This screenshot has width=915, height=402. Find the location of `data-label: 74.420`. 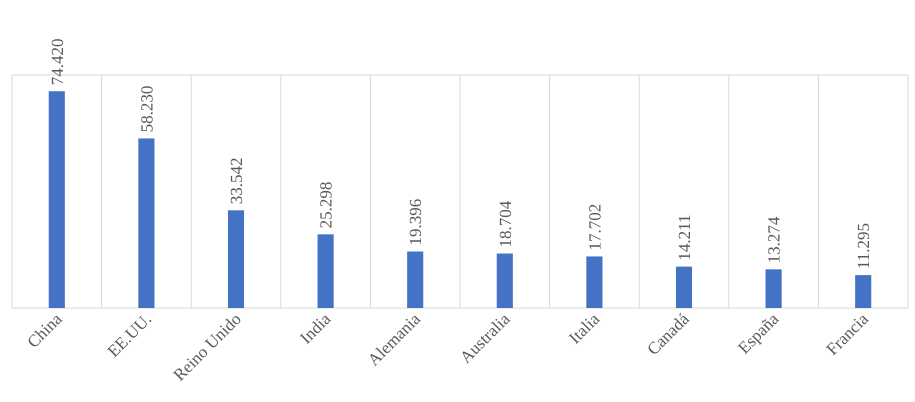

data-label: 74.420 is located at coordinates (57, 62).